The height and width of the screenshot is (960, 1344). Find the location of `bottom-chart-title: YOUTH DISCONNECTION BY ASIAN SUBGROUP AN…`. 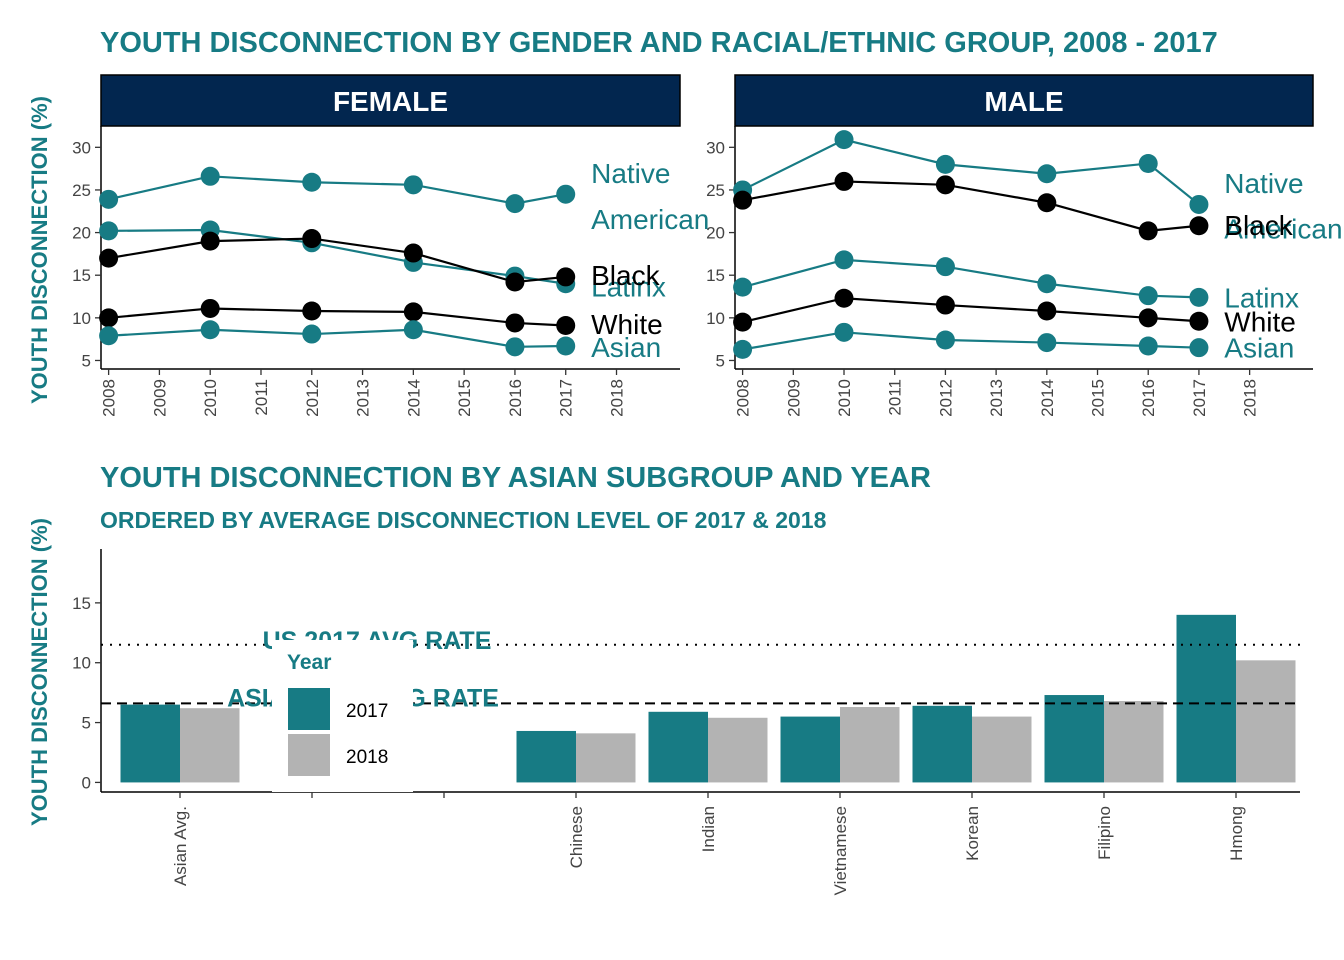

bottom-chart-title: YOUTH DISCONNECTION BY ASIAN SUBGROUP AN… is located at coordinates (515, 478).